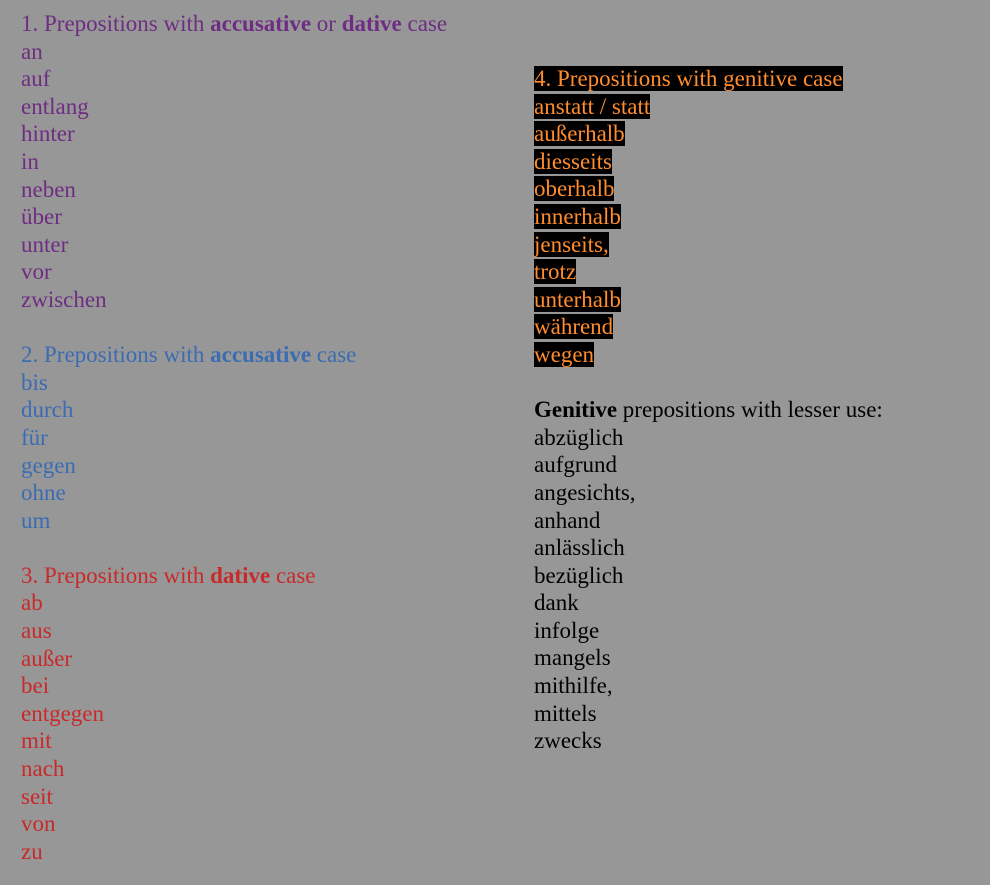 Image resolution: width=990 pixels, height=885 pixels. I want to click on list-item: über, so click(41, 217).